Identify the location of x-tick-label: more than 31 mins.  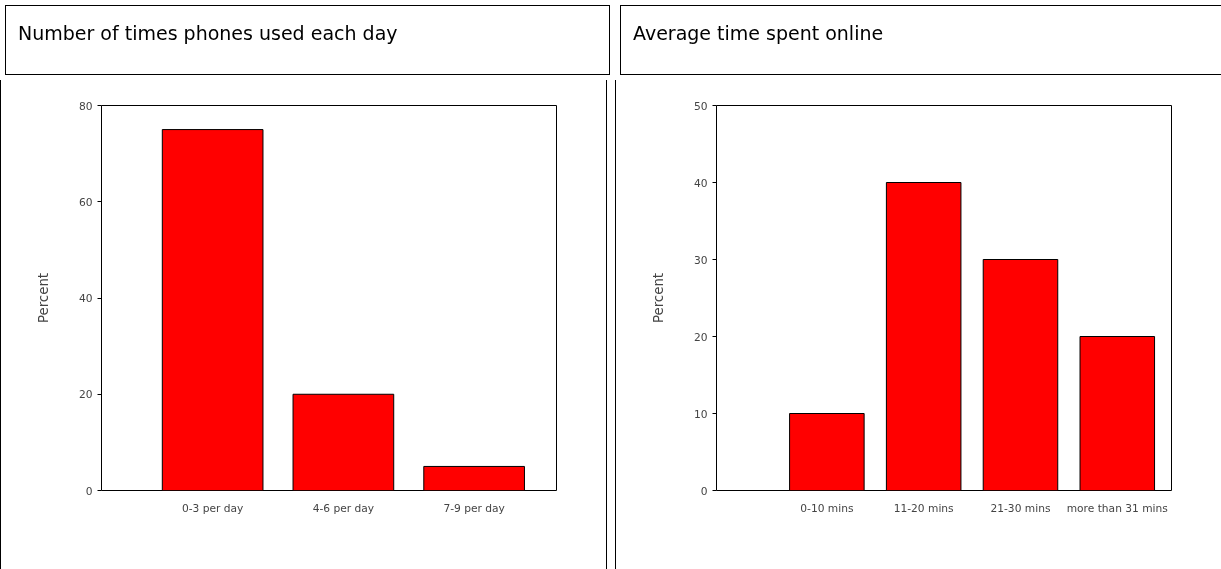
(1117, 508).